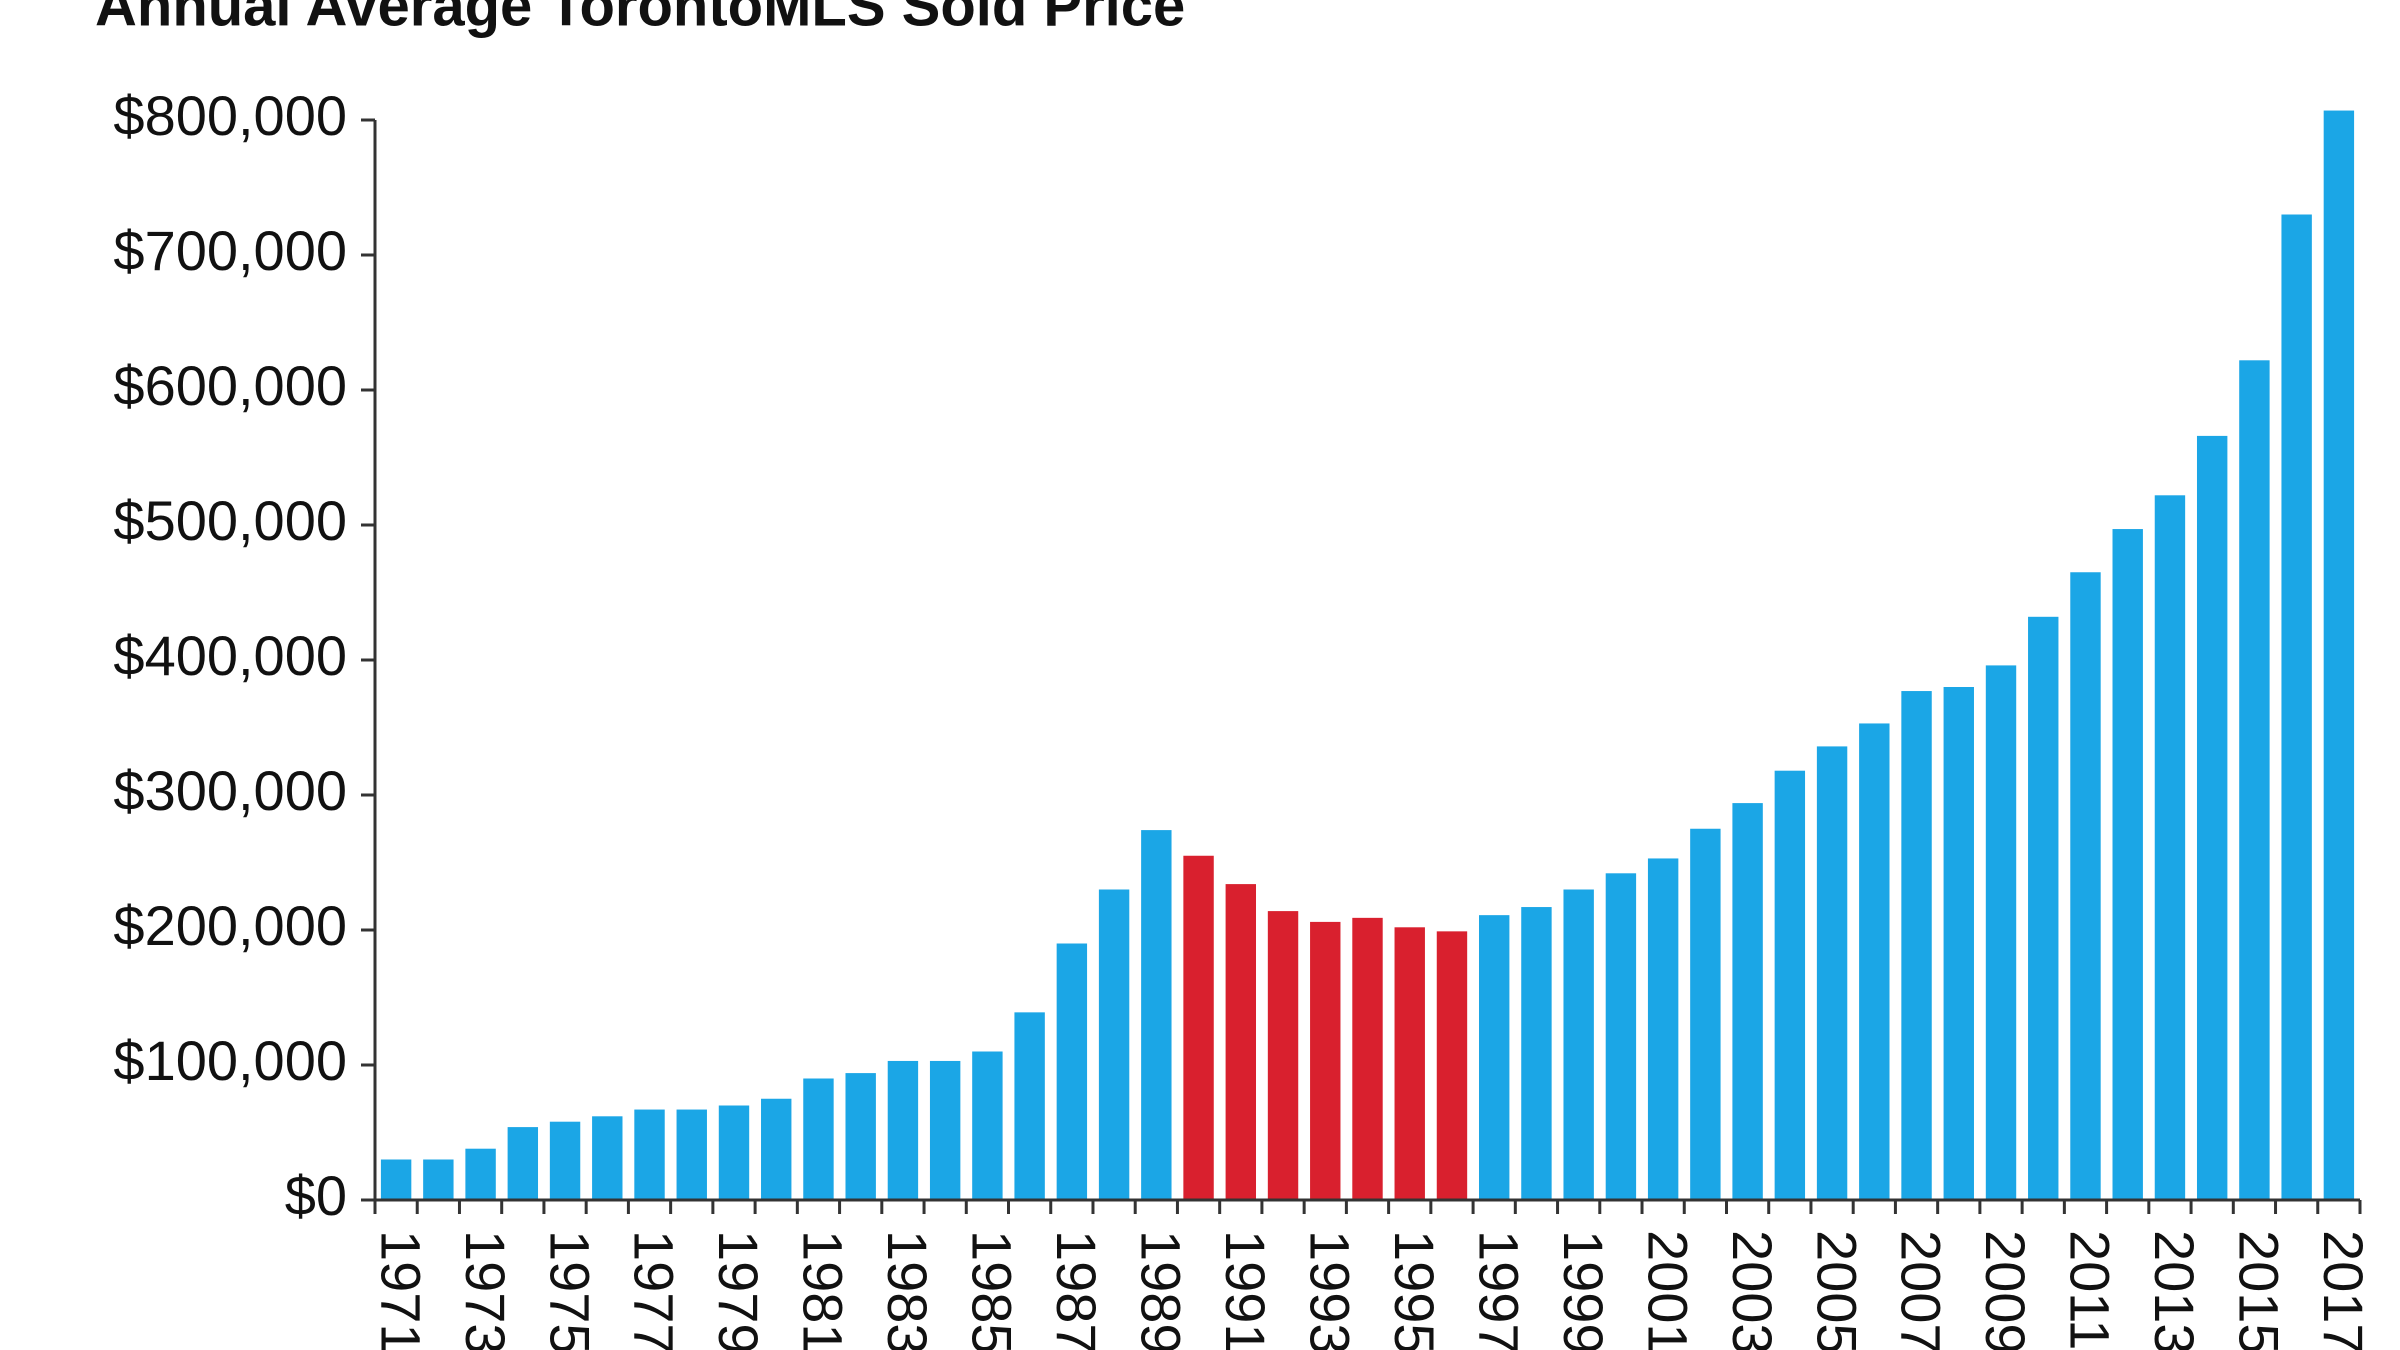 The image size is (2400, 1350). Describe the element at coordinates (2174, 1290) in the screenshot. I see `x-tick-label: 2013` at that location.